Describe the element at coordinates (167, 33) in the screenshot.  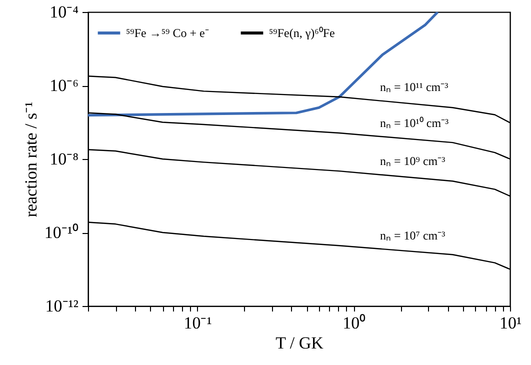
I see `legend-label: ⁵⁹Fe →⁵⁹ Co + e⁻` at that location.